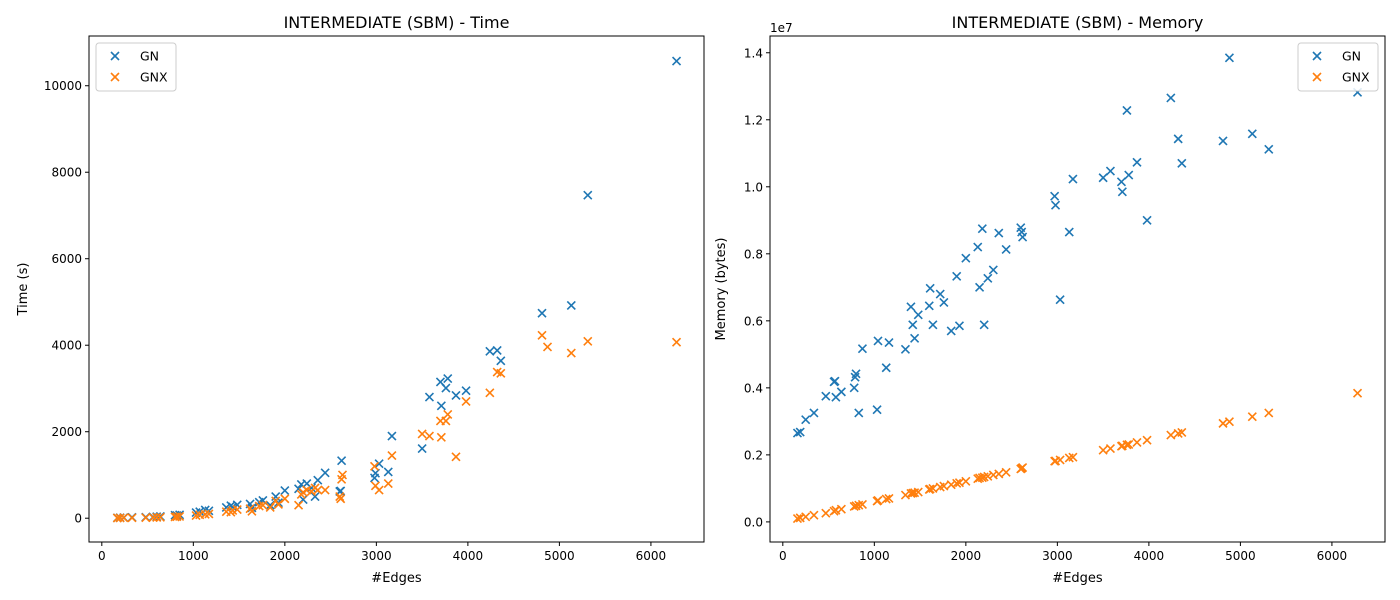 The height and width of the screenshot is (600, 1400). I want to click on memory-y-tick-label: 0.0, so click(753, 522).